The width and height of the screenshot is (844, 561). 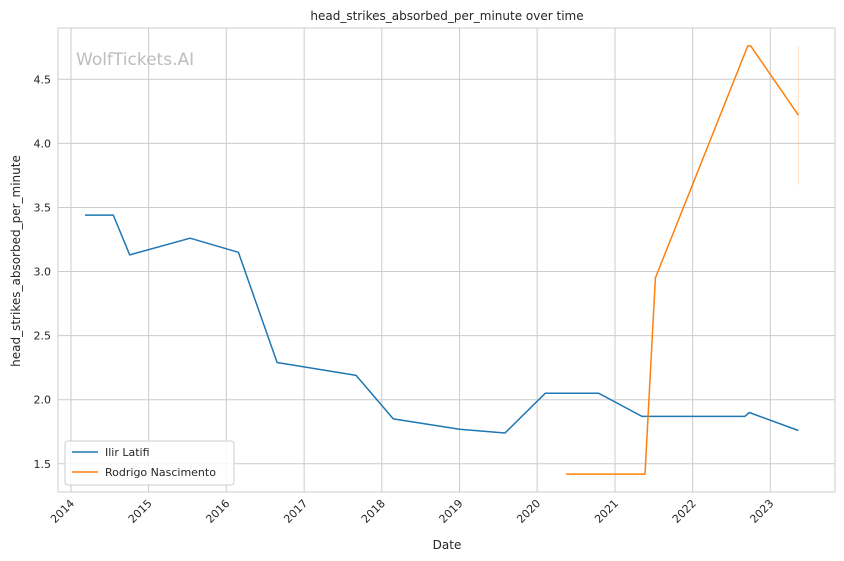 I want to click on y-axis-label: head_strikes_absorbed_per_minute, so click(x=16, y=261).